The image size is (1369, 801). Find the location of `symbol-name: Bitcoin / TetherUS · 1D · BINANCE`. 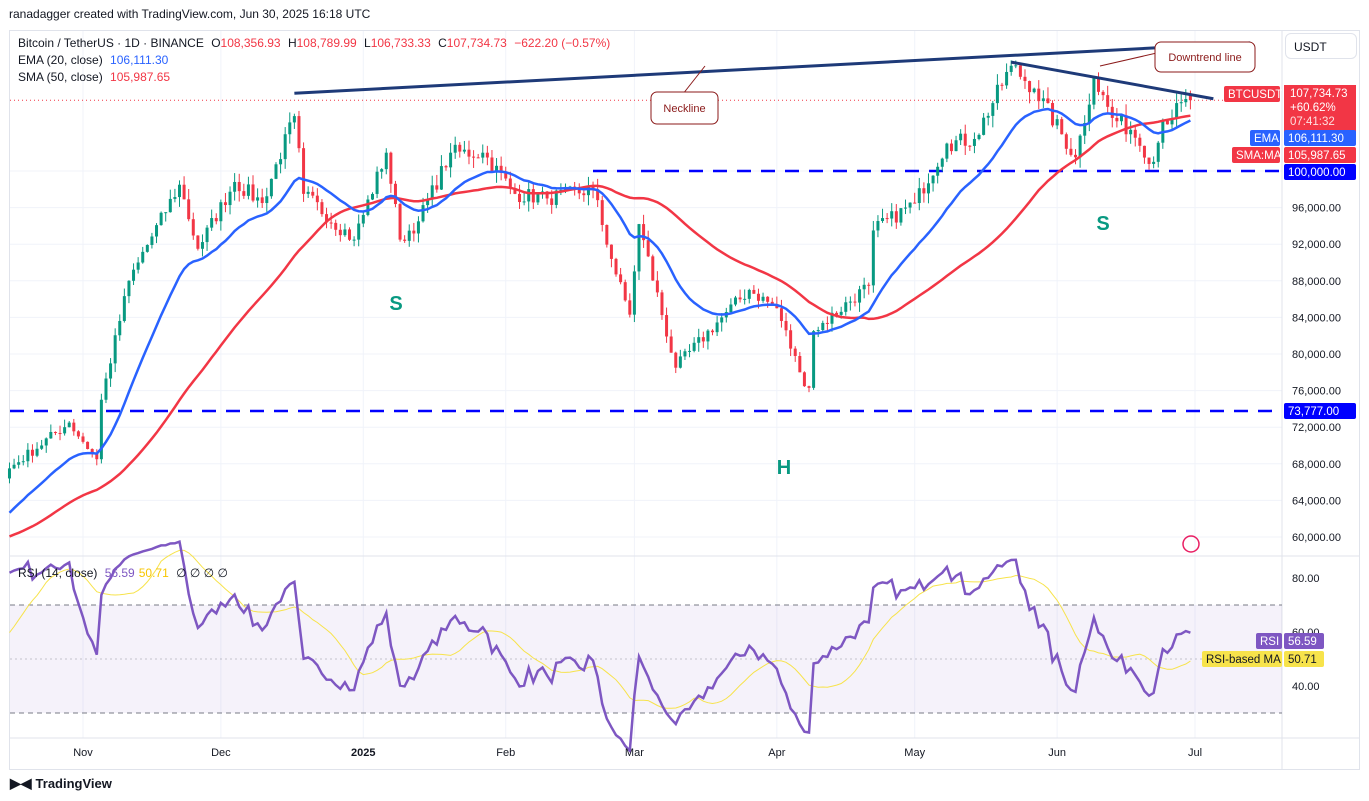

symbol-name: Bitcoin / TetherUS · 1D · BINANCE is located at coordinates (111, 43).